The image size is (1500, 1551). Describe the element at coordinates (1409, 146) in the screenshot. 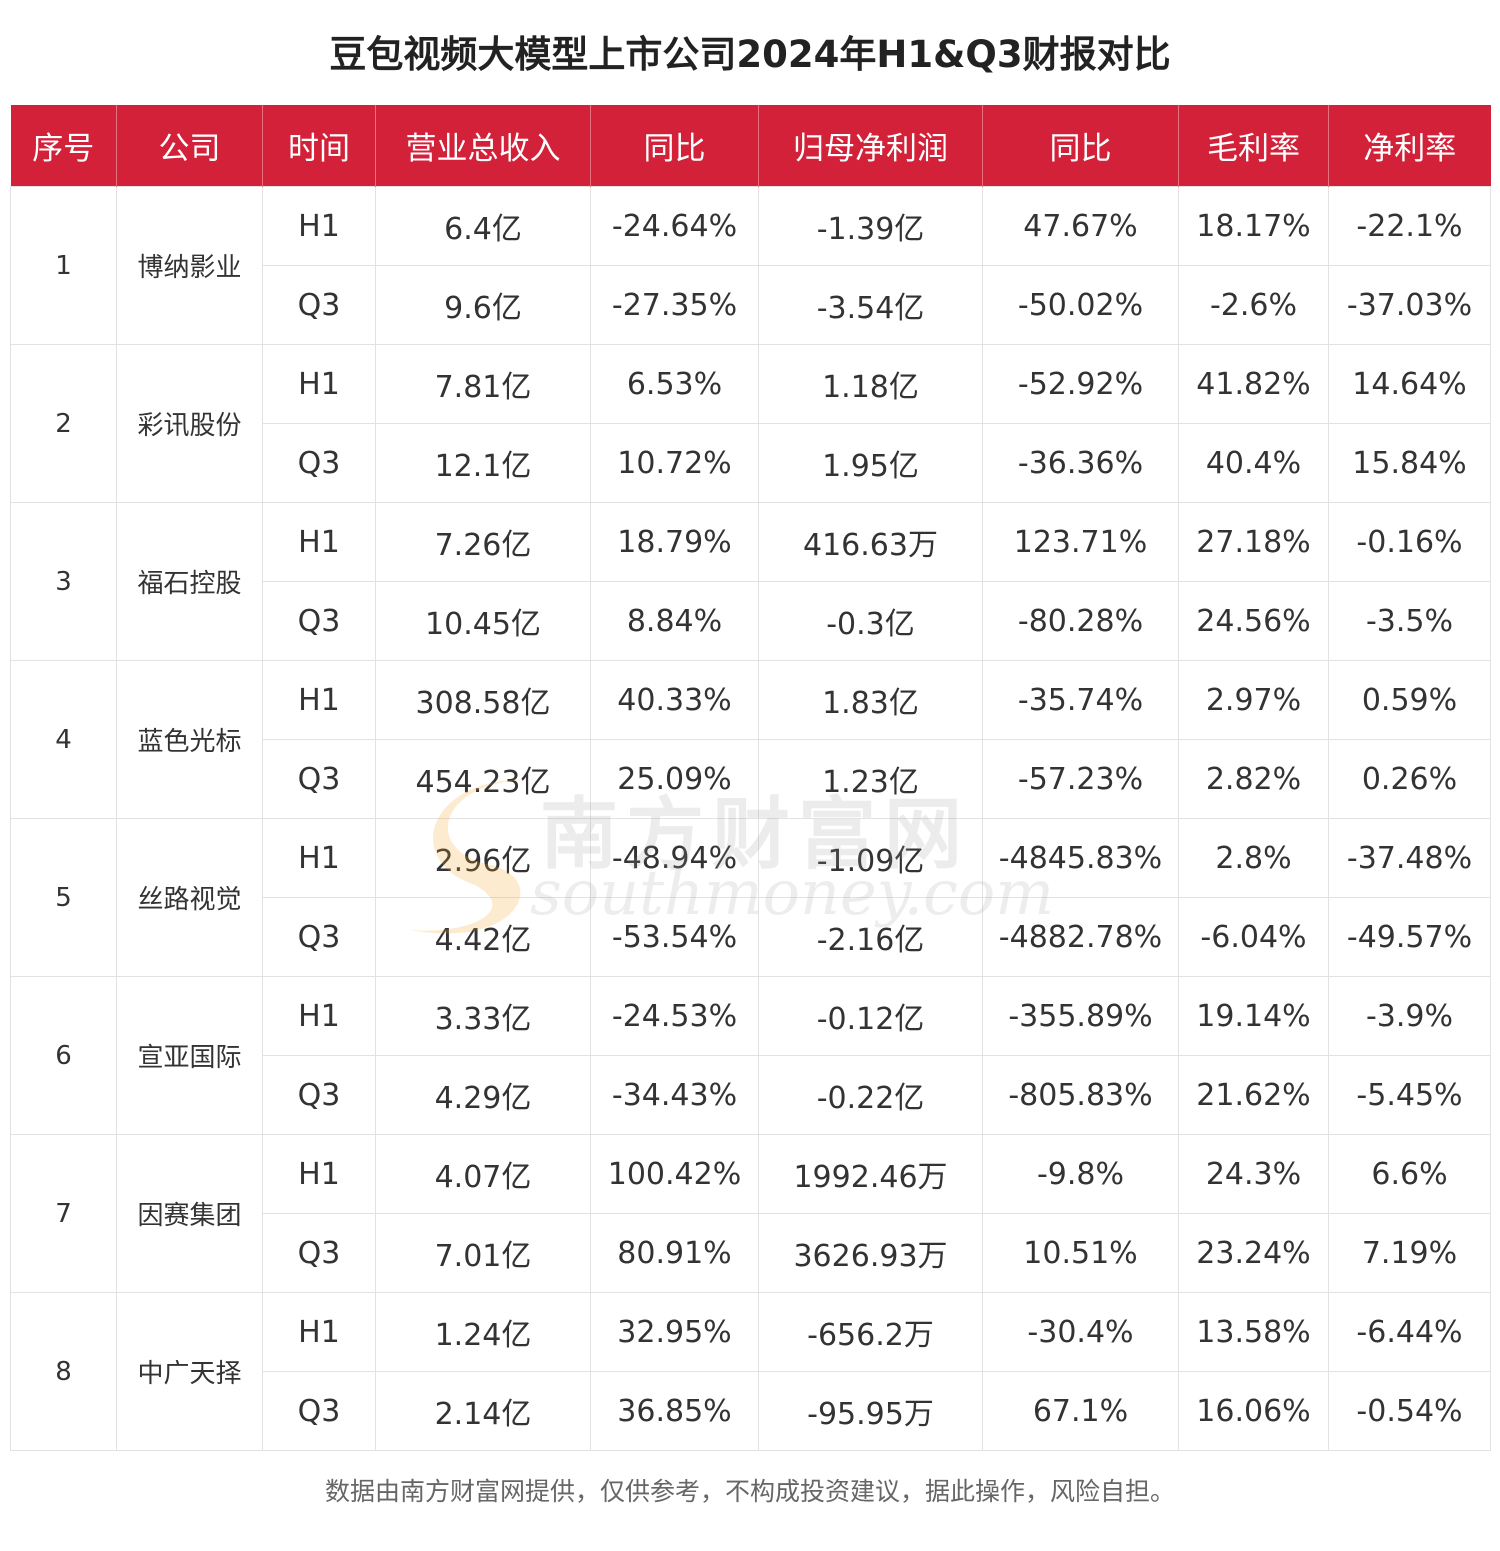

I see `header-net-margin: 净利率` at that location.